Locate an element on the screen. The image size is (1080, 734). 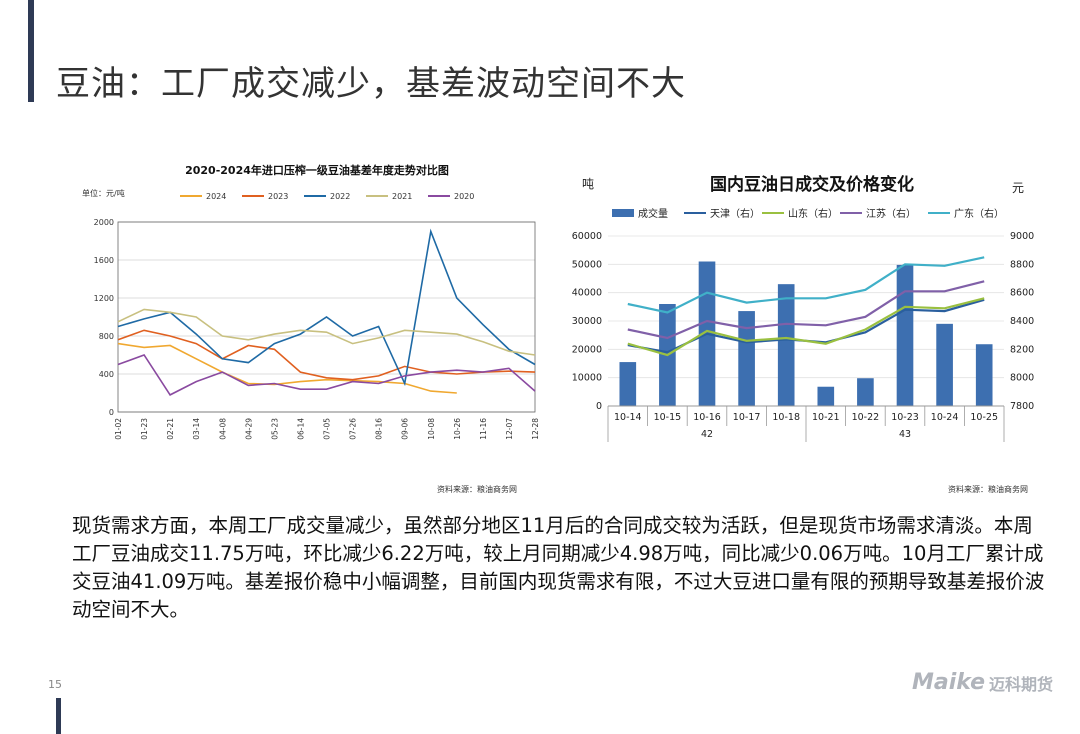
series-line-广东（右） is located at coordinates (806, 285).